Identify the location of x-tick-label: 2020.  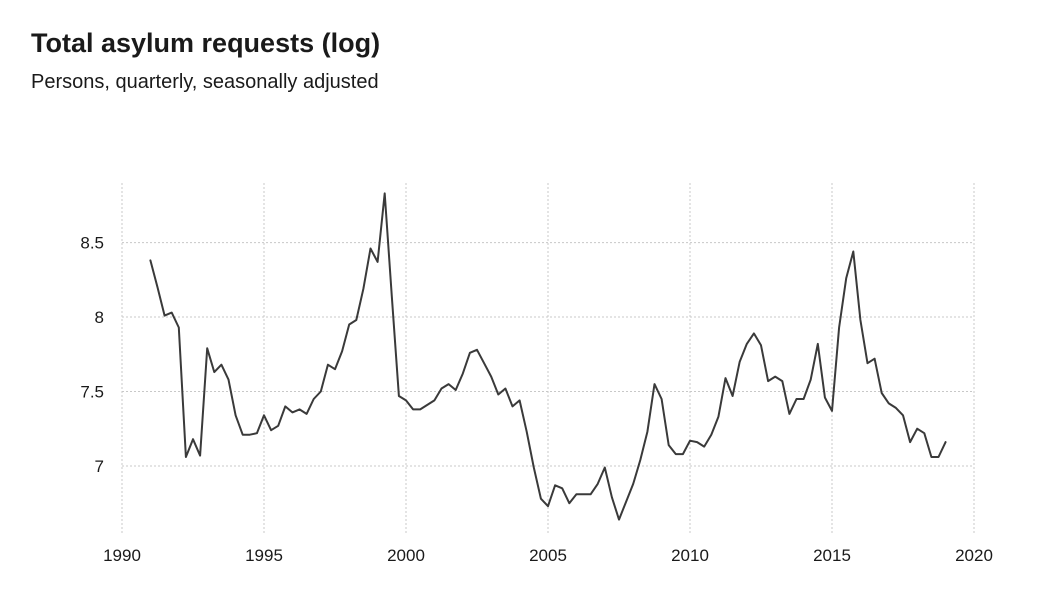
(974, 555).